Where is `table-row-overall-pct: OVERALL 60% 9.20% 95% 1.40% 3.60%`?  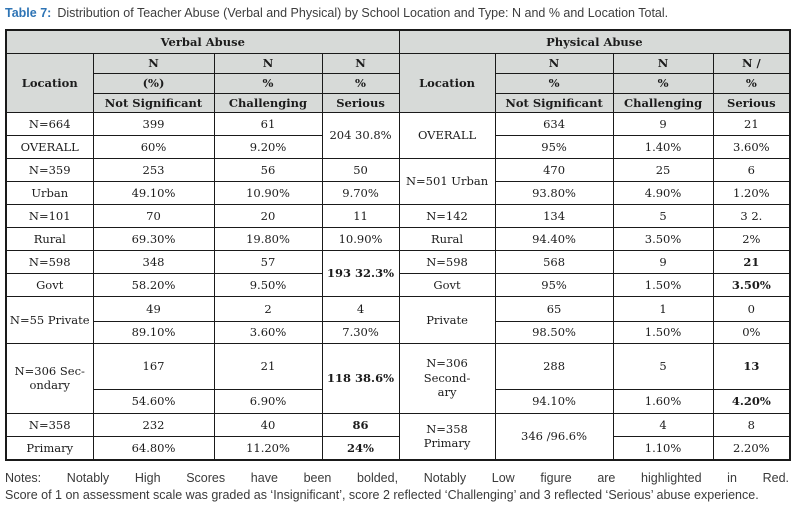 table-row-overall-pct: OVERALL 60% 9.20% 95% 1.40% 3.60% is located at coordinates (398, 146).